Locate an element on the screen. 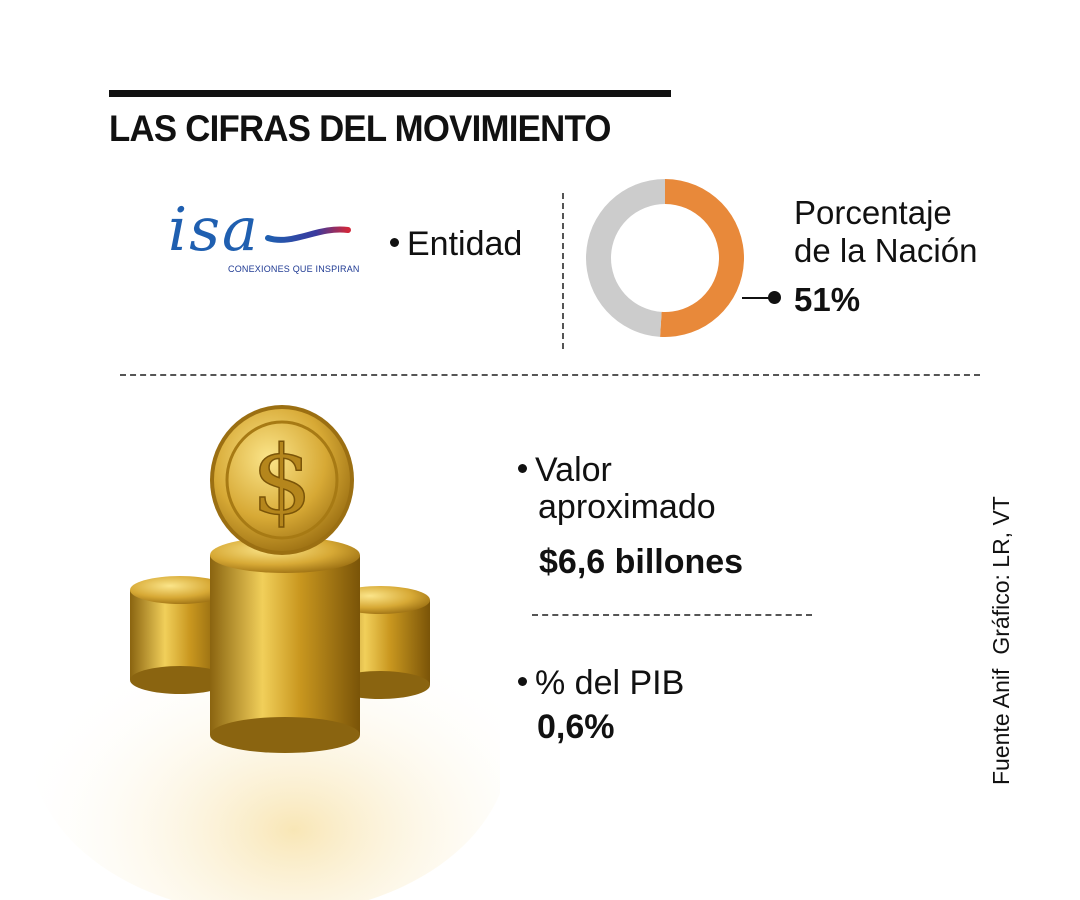 This screenshot has height=900, width=1080. standing-dollar-coin: $ is located at coordinates (282, 480).